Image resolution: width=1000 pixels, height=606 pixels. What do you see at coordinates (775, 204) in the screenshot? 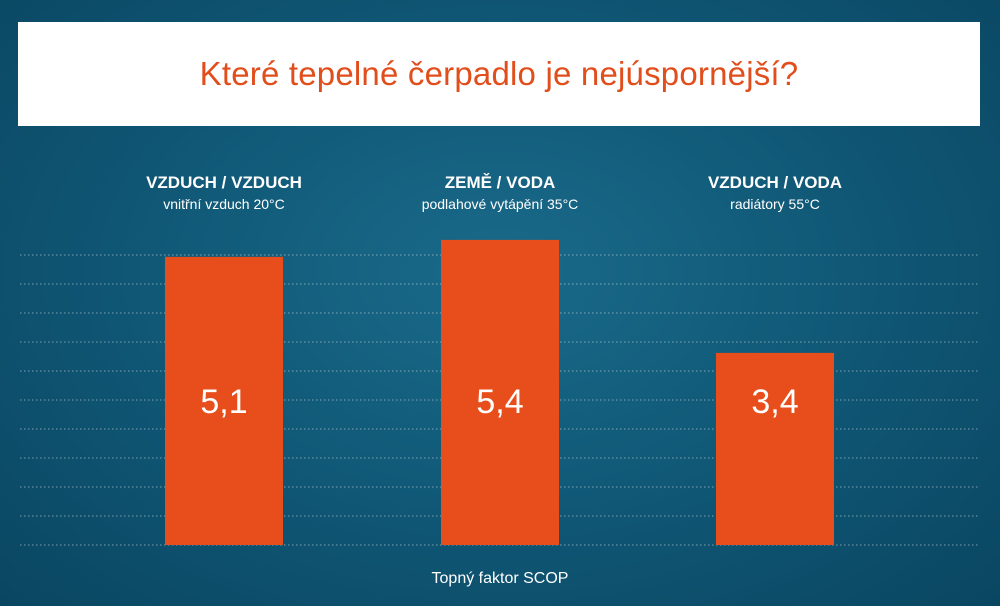
I see `category-subtitle: radiátory 55°C` at bounding box center [775, 204].